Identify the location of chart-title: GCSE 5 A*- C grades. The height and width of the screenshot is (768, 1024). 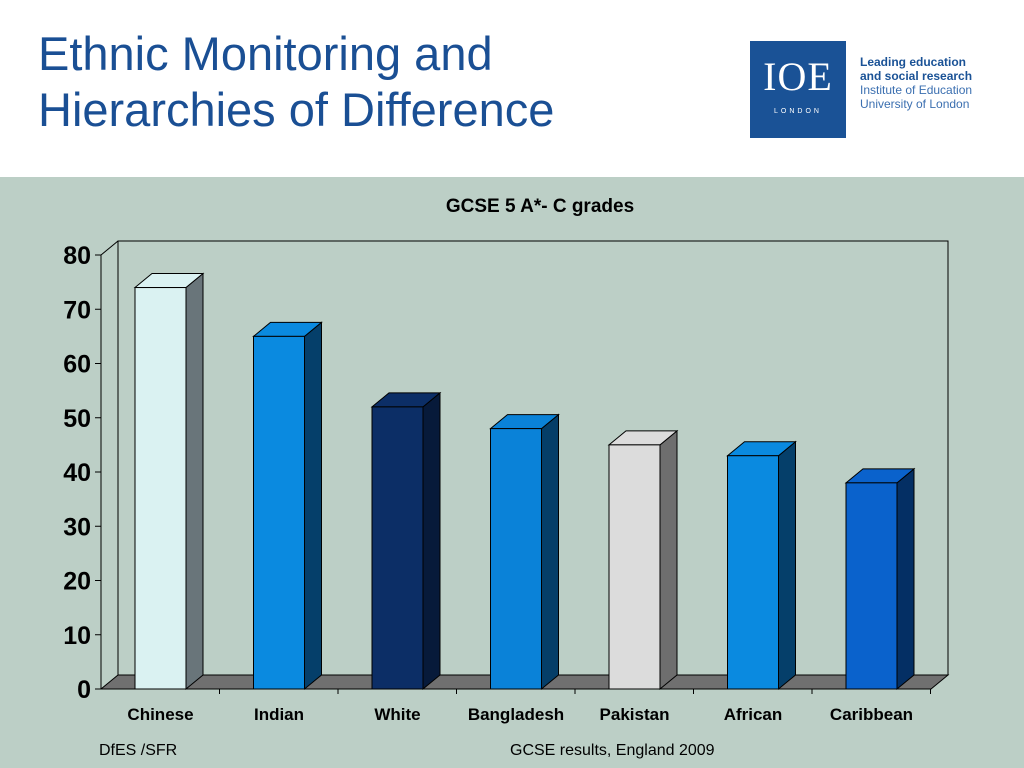
(540, 206).